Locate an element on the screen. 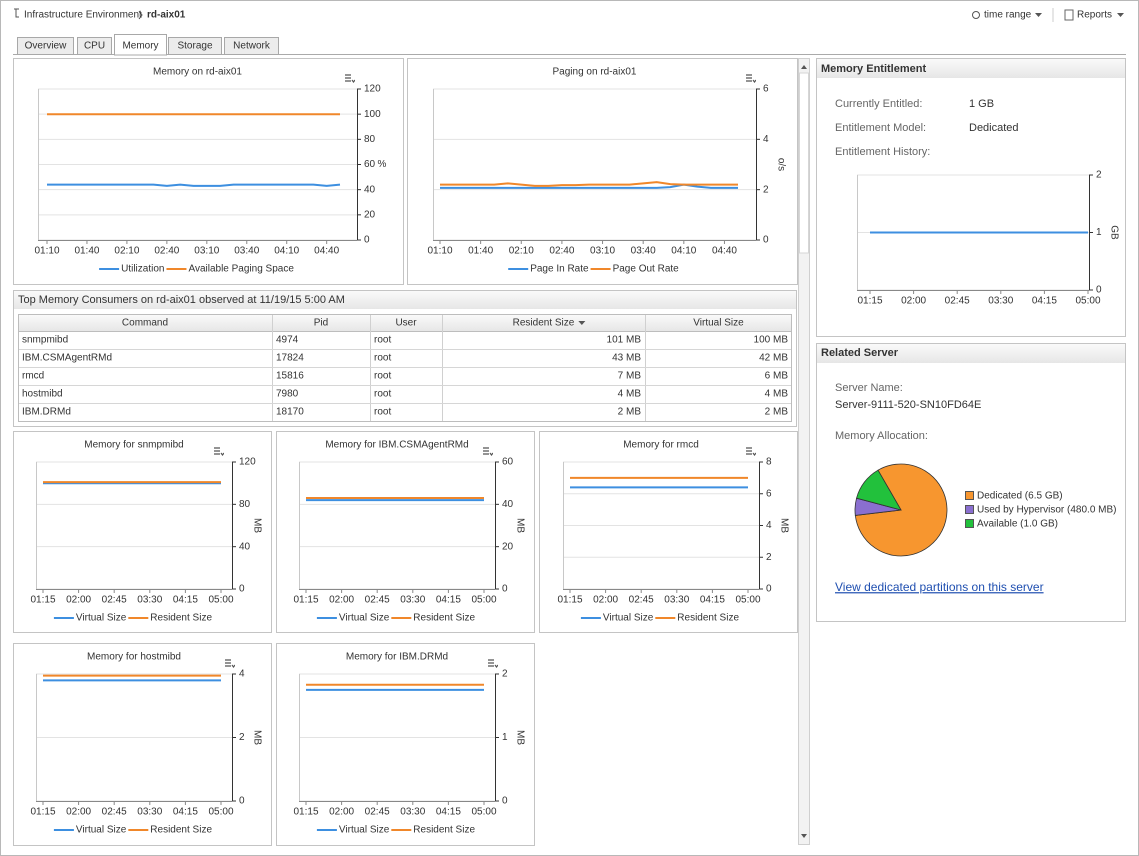 The image size is (1139, 856). table-cell: root is located at coordinates (382, 376).